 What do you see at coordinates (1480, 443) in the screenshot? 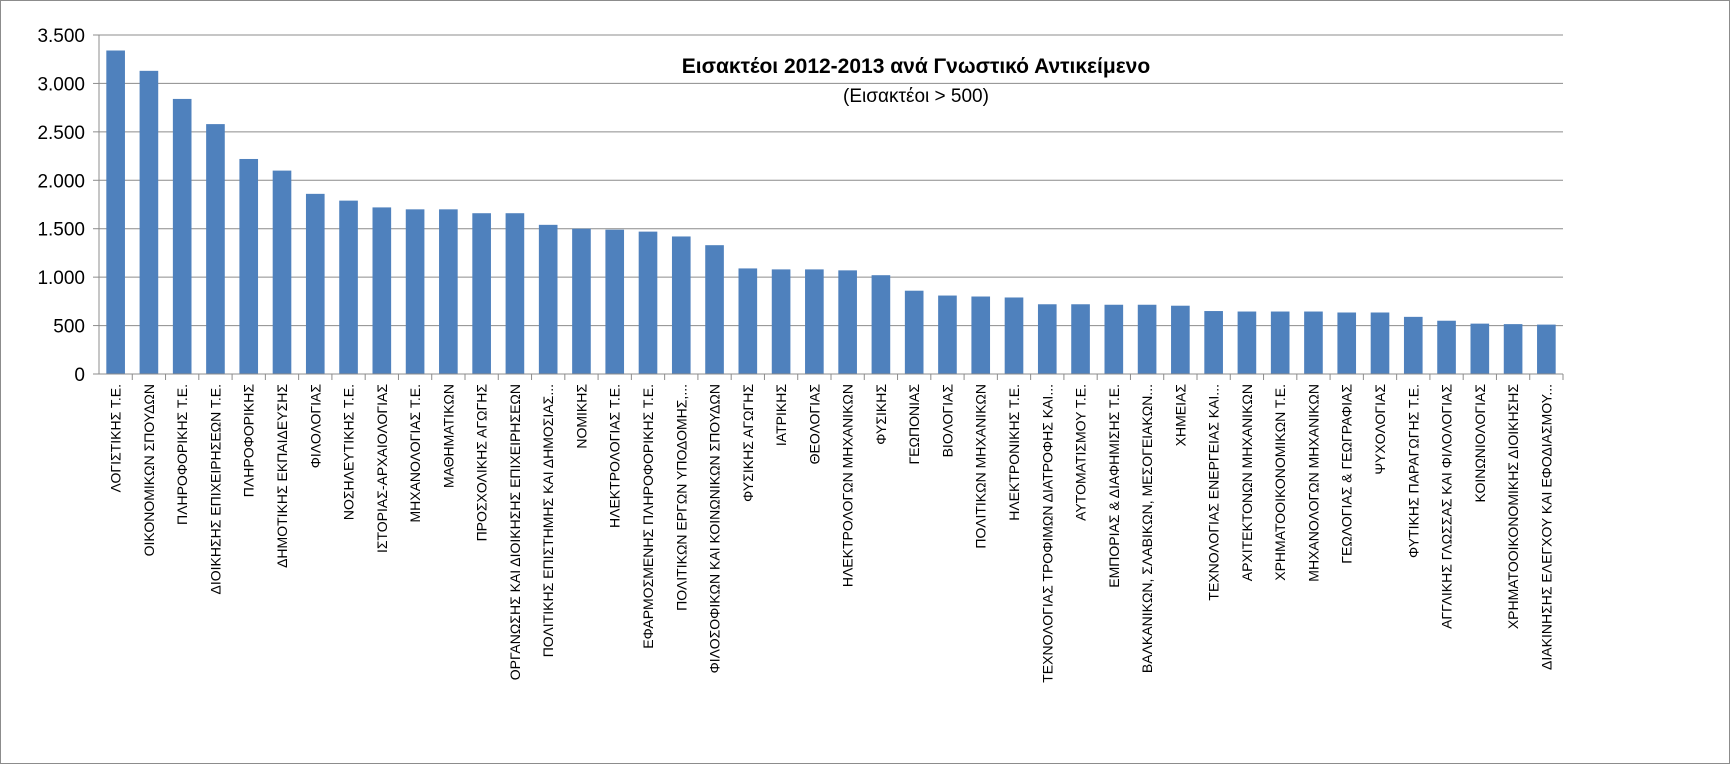
I see `x-tick-label: ΚΟΙΝΩΝΙΟΛΟΓΙΑΣ` at bounding box center [1480, 443].